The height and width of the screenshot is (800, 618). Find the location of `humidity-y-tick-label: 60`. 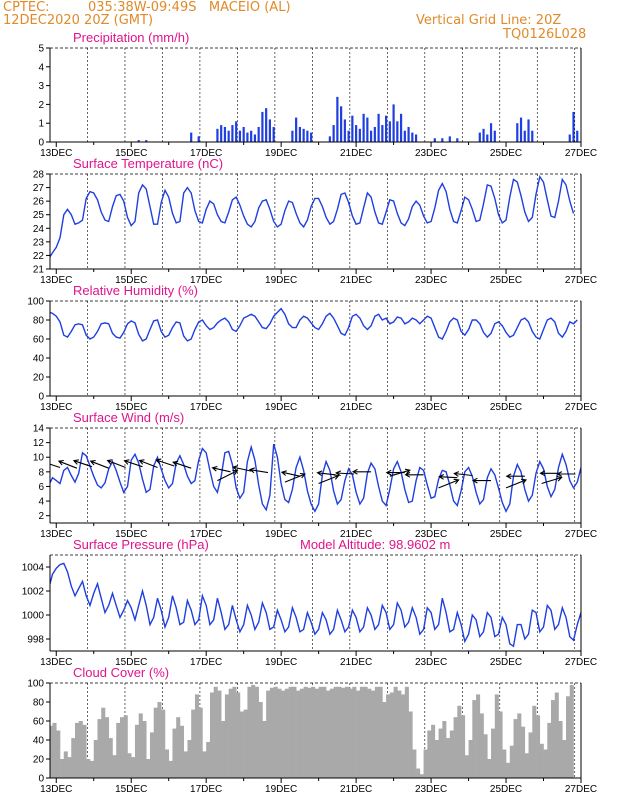

humidity-y-tick-label: 60 is located at coordinates (39, 340).